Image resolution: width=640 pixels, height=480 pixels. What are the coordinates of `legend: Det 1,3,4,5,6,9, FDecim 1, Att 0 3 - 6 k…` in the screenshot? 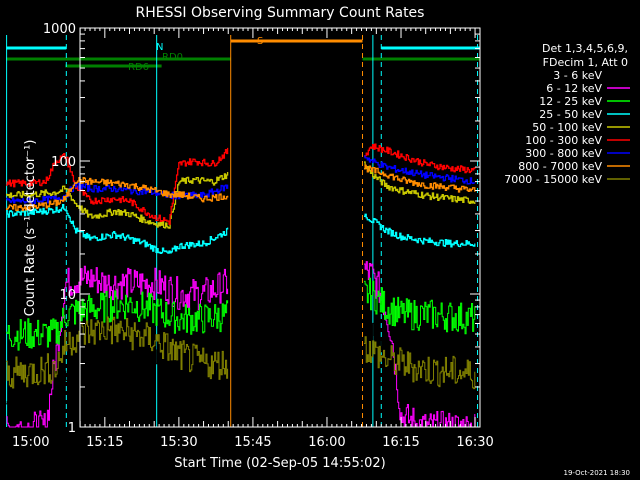 It's located at (567, 114).